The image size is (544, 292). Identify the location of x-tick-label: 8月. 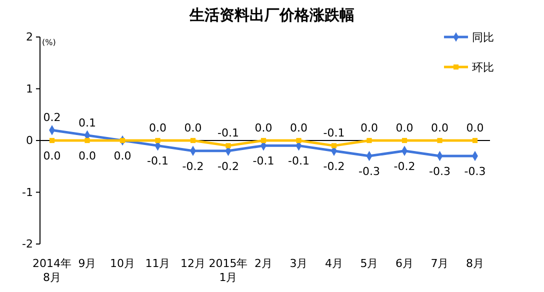
(475, 263).